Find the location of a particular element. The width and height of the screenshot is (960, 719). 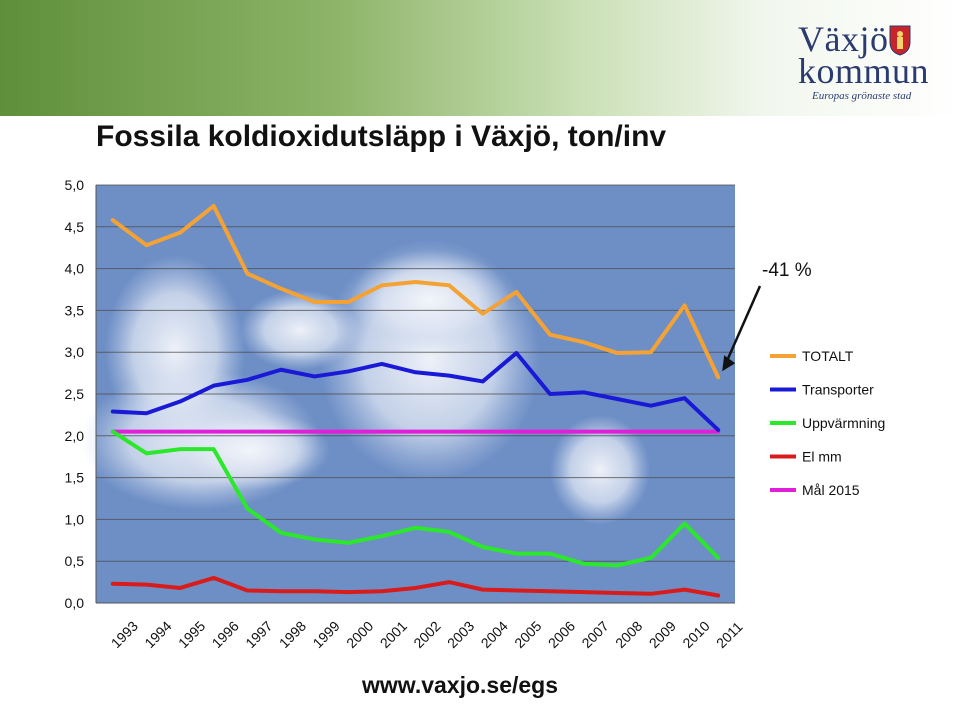

vaxjo-kommun-logo: Växjö kommun Europas grönaste stad is located at coordinates (865, 63).